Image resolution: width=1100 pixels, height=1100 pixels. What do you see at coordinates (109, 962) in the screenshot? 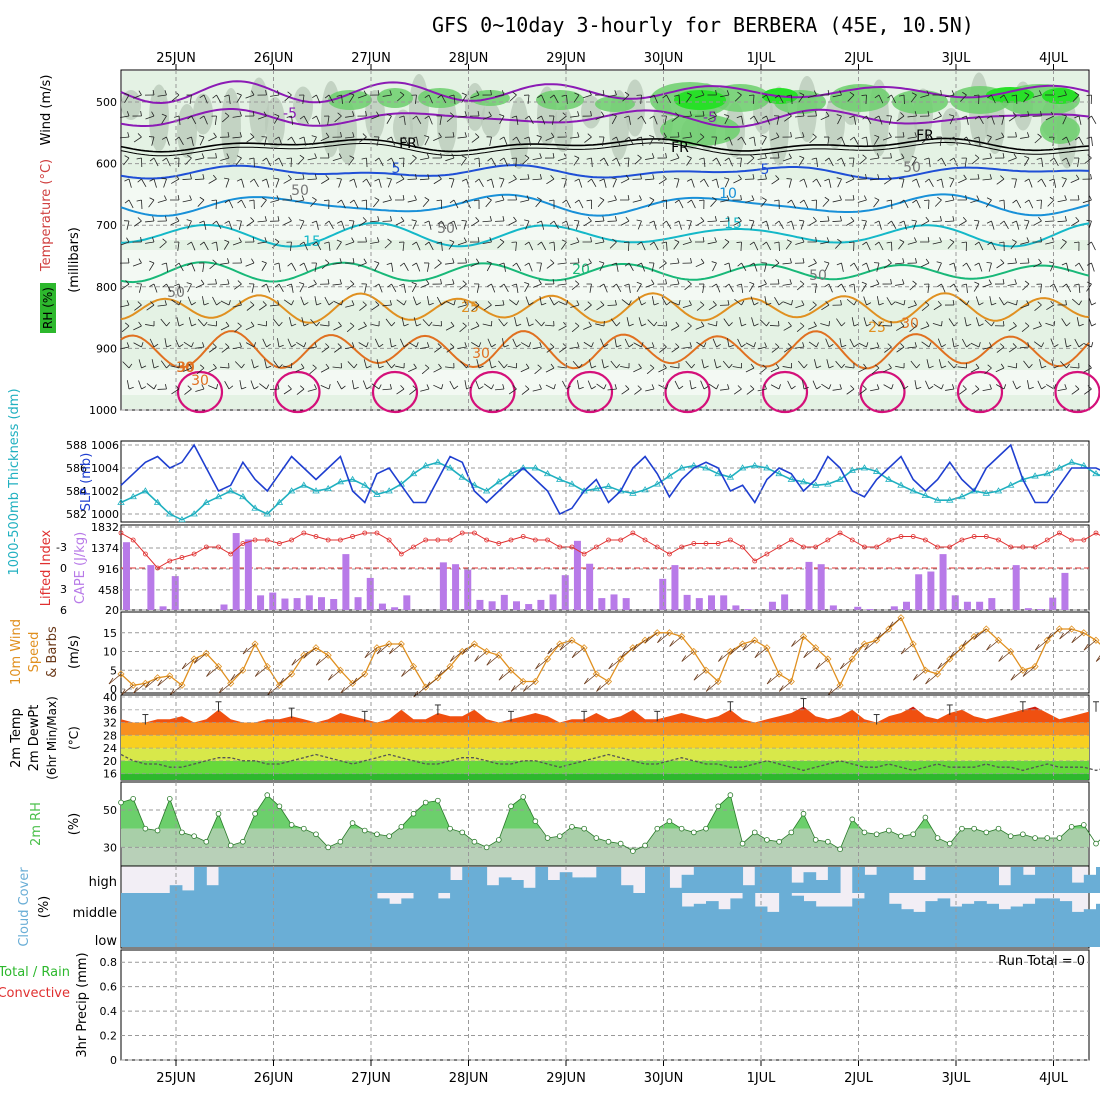
I see `precip-tick-label: 0.8` at bounding box center [109, 962].